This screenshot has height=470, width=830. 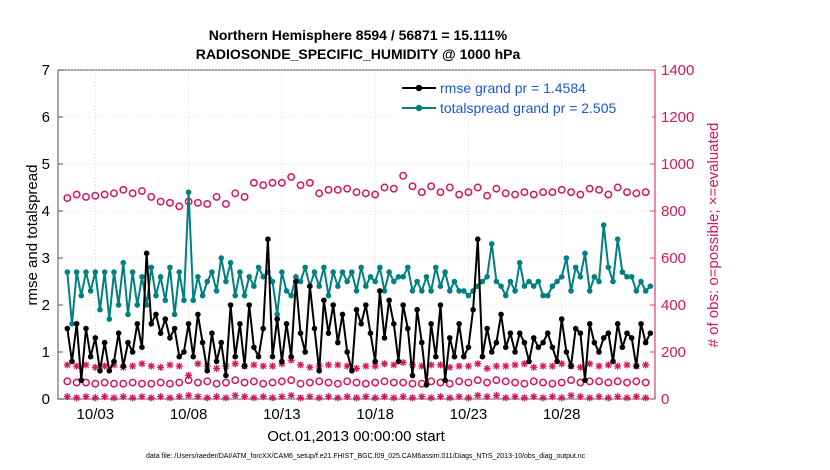 I want to click on x-tick-label: 10/08, so click(x=189, y=414).